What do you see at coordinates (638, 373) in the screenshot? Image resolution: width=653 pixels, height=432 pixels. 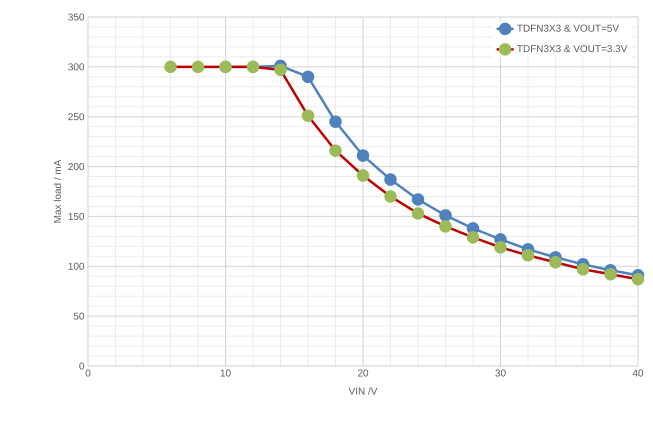 I see `x-tick-label: 40` at bounding box center [638, 373].